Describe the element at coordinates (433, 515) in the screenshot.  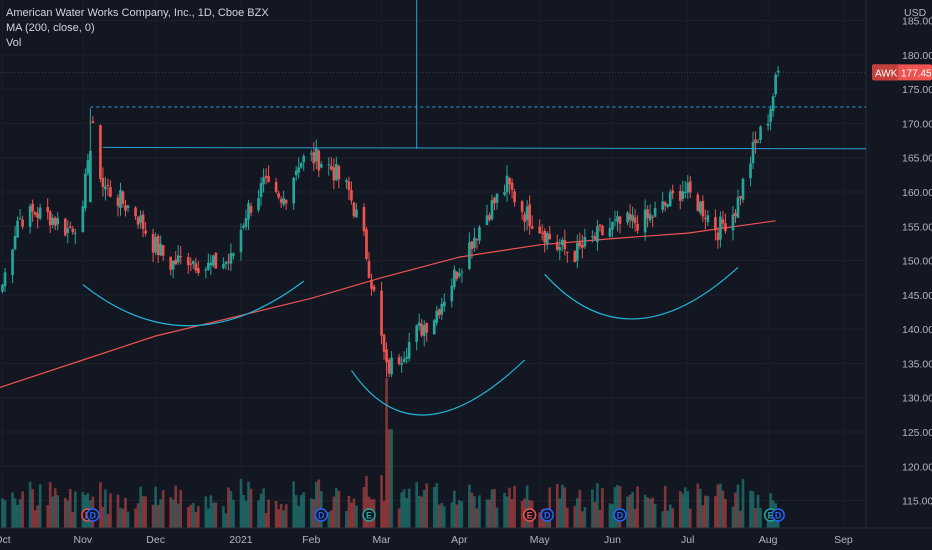
I see `event-markers: EDDEEDDED` at that location.